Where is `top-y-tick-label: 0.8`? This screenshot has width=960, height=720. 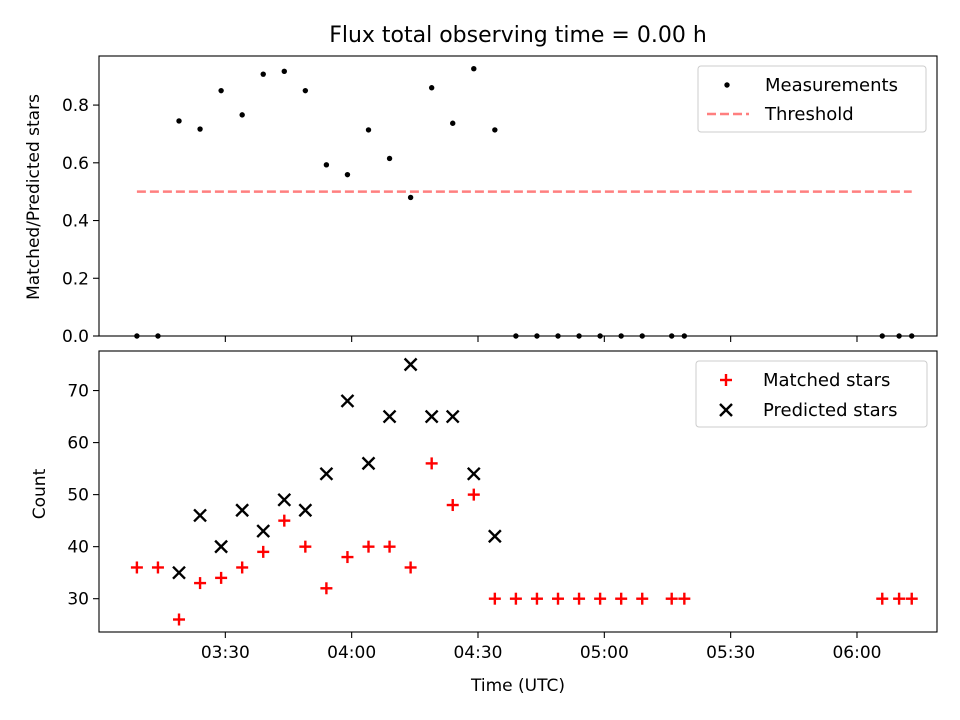 top-y-tick-label: 0.8 is located at coordinates (75, 106).